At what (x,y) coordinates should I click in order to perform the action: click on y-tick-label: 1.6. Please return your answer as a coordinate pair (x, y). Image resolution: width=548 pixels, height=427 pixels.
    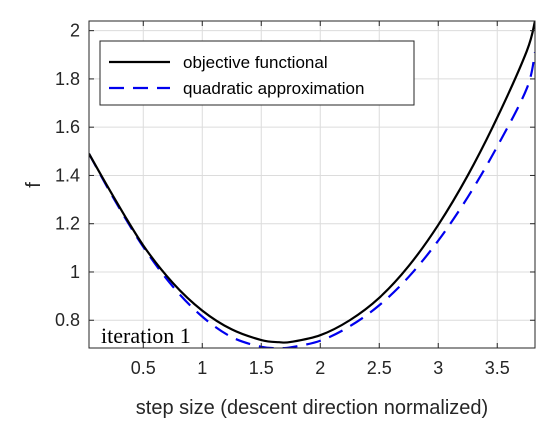
    Looking at the image, I should click on (67, 127).